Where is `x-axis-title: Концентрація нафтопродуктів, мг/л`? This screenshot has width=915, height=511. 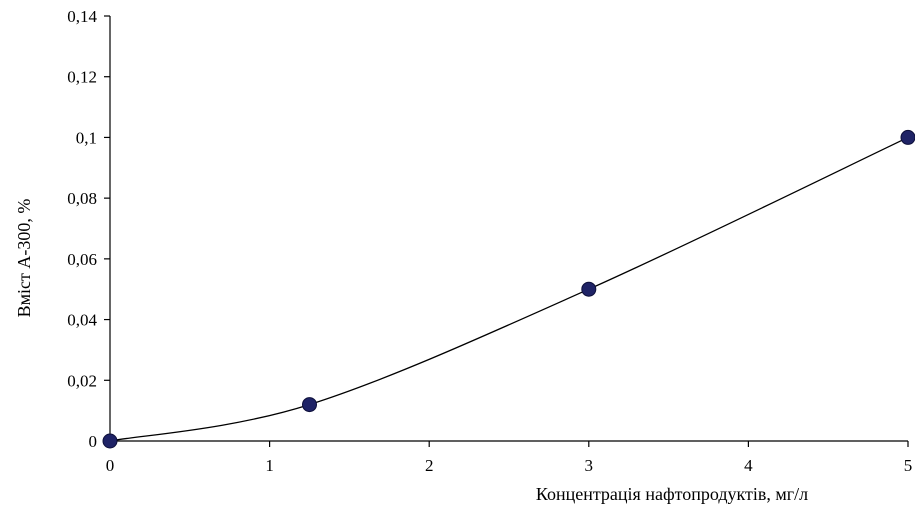
x-axis-title: Концентрація нафтопродуктів, мг/л is located at coordinates (672, 494).